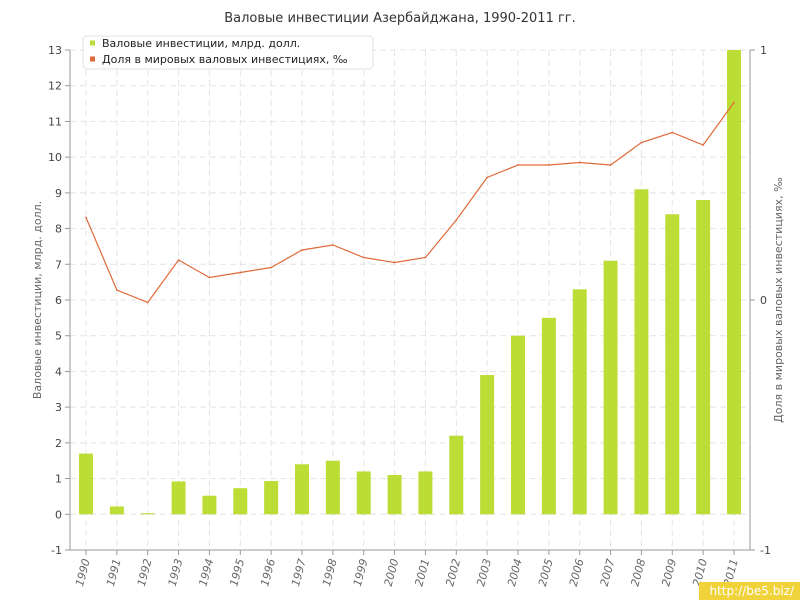  I want to click on x-tick-label: 2004, so click(515, 572).